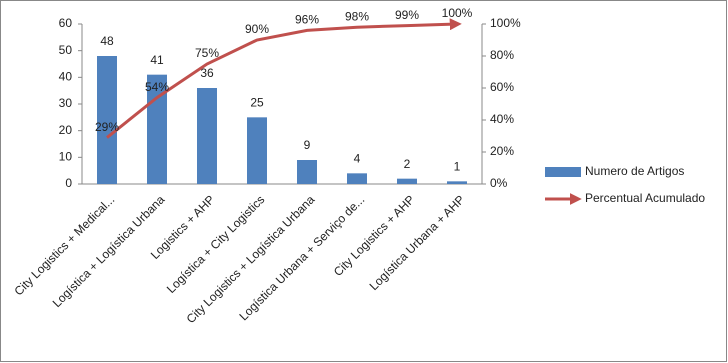 This screenshot has height=363, width=728. I want to click on y-tick-label: 10, so click(66, 157).